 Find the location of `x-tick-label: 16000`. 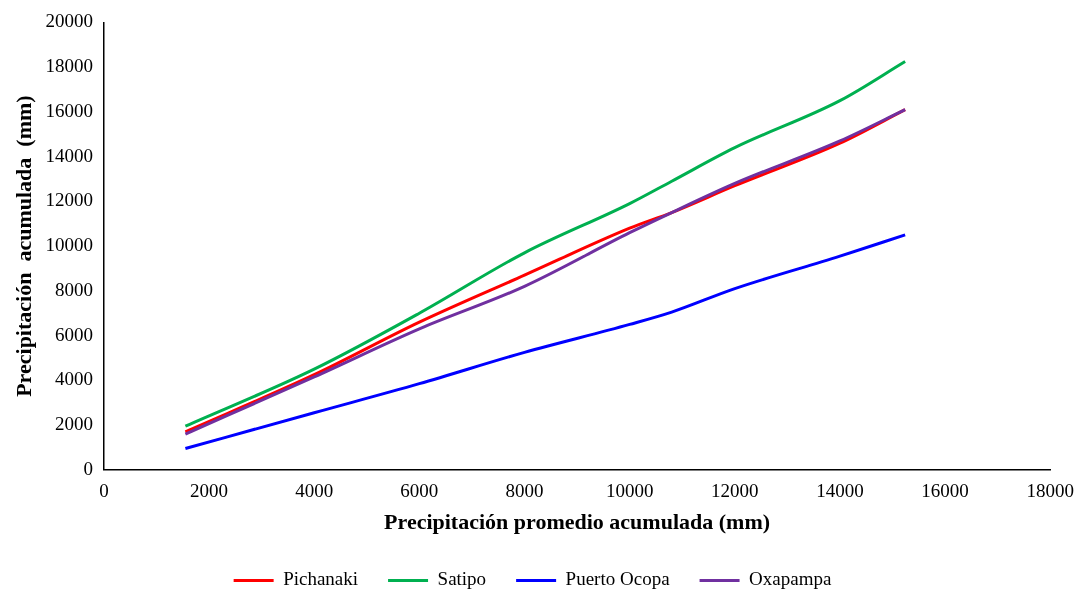

x-tick-label: 16000 is located at coordinates (945, 491).